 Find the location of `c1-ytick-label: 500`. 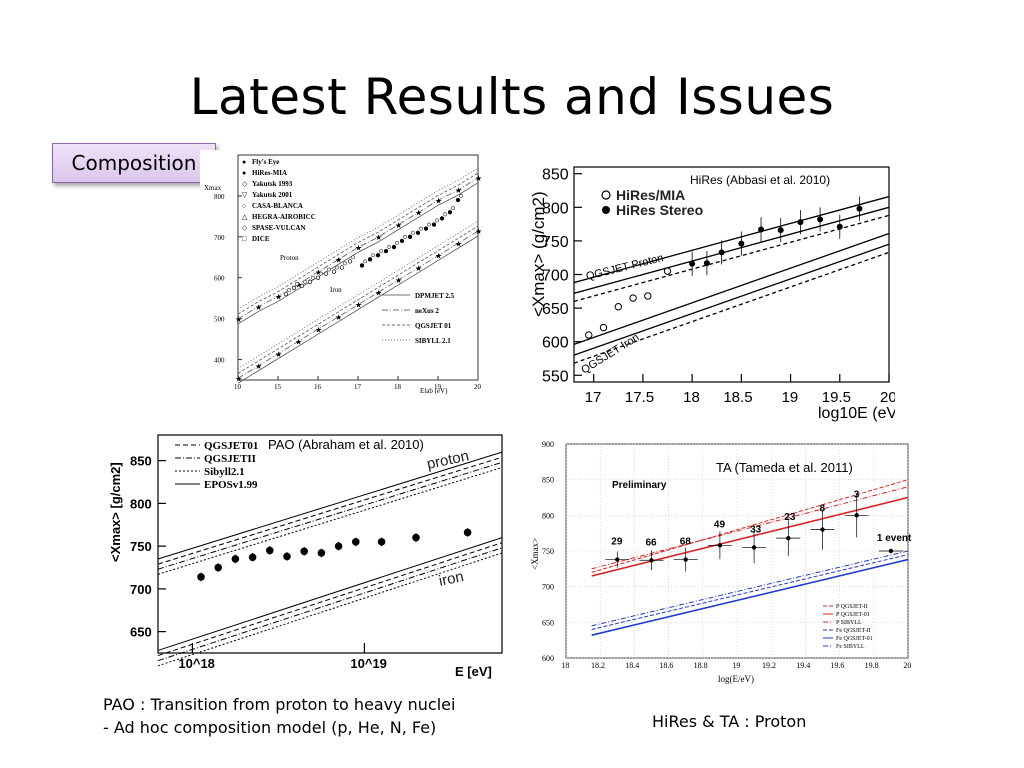

c1-ytick-label: 500 is located at coordinates (219, 320).